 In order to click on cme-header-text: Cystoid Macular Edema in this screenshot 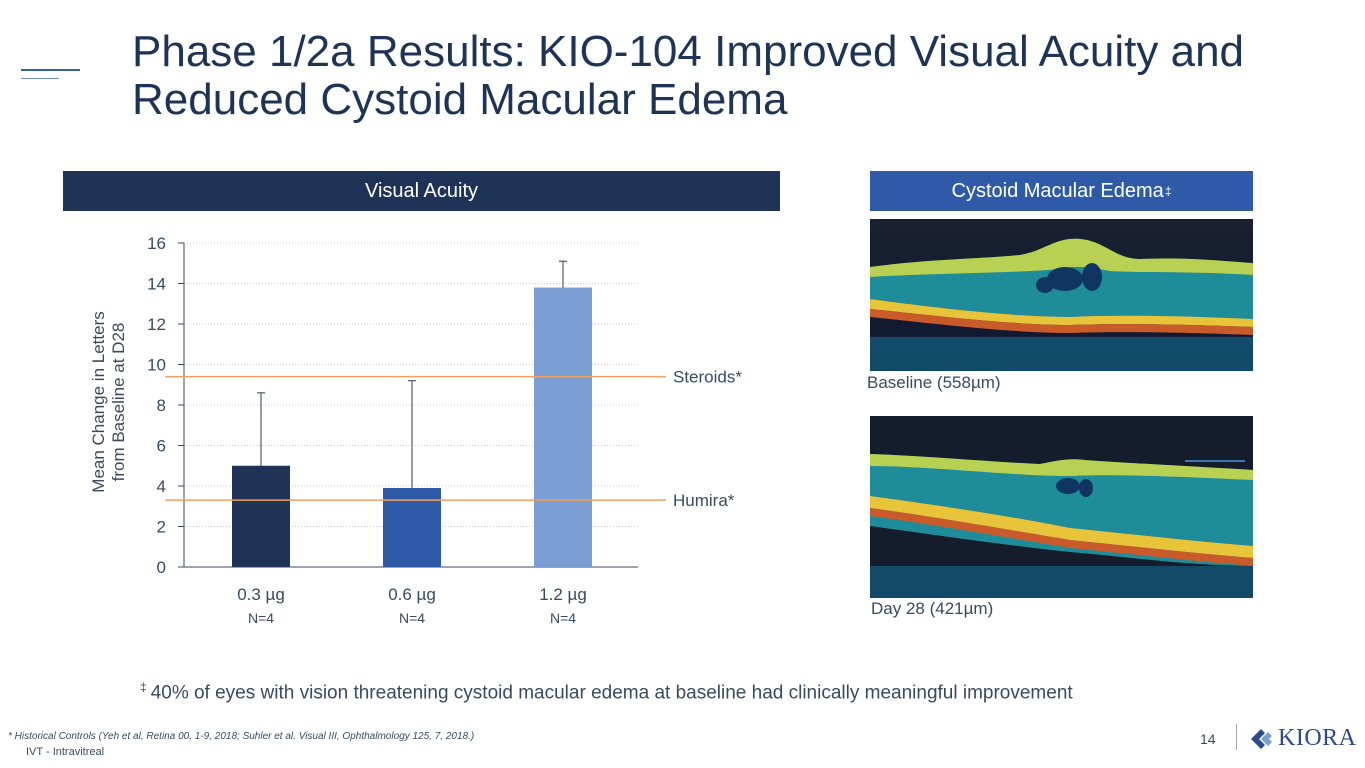, I will do `click(1057, 190)`.